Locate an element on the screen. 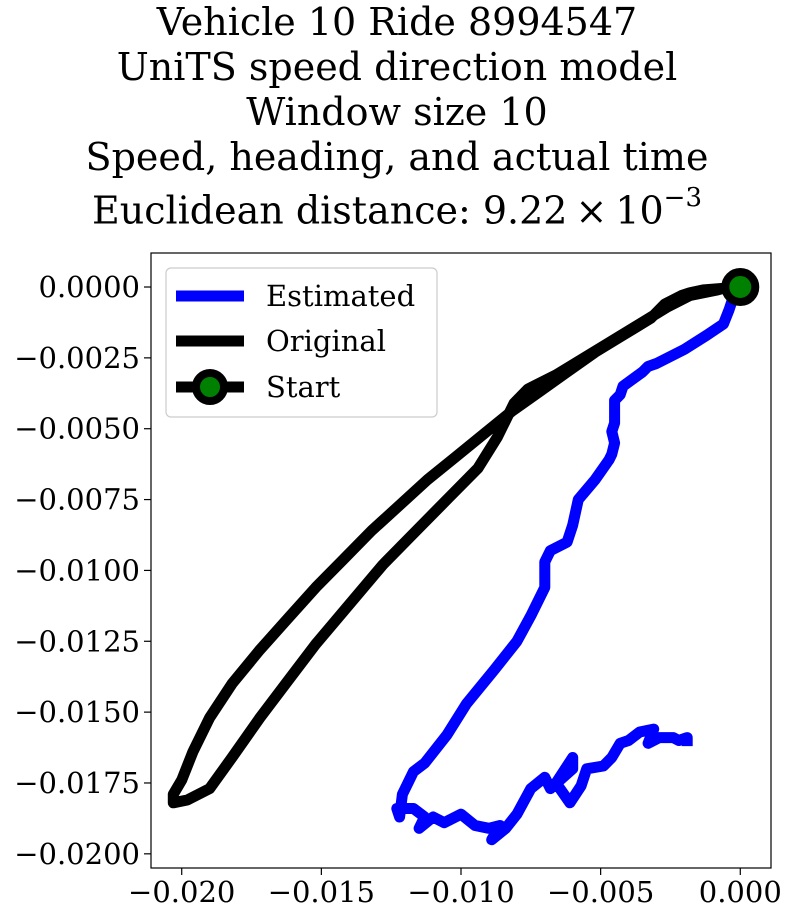 The width and height of the screenshot is (794, 916). legend-label-original: Original is located at coordinates (326, 341).